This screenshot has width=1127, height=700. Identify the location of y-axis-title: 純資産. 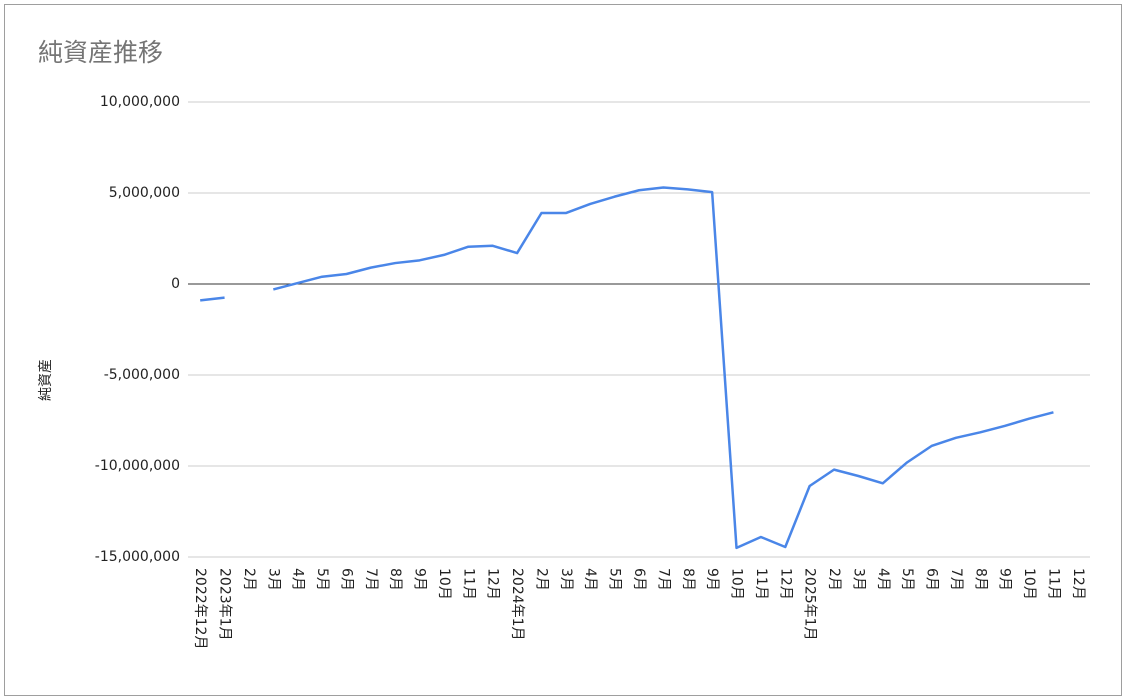
(46, 380).